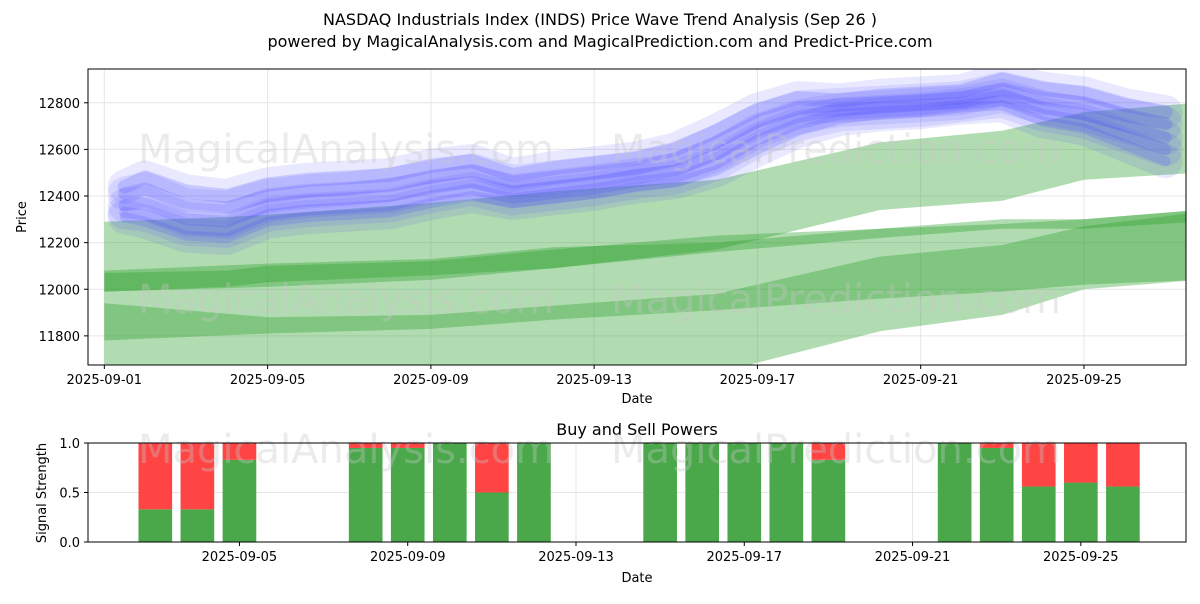 The image size is (1200, 604). I want to click on watermark-analysis-mid: MagicalAnalysis.com, so click(346, 300).